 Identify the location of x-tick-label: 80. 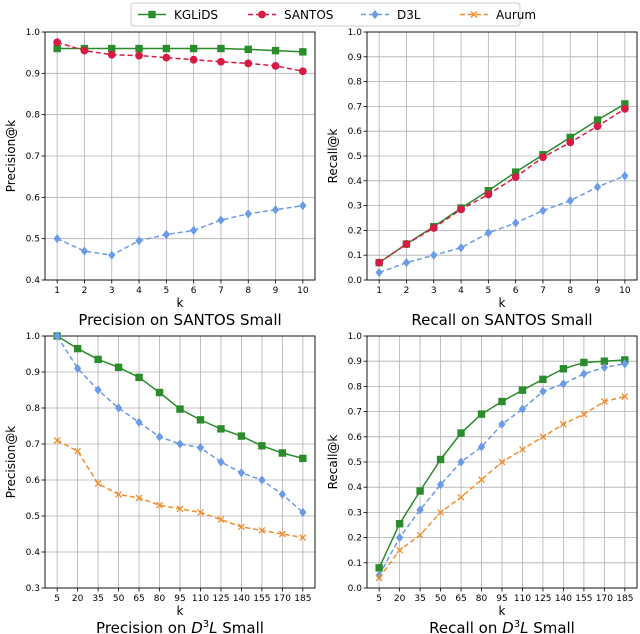
(482, 599).